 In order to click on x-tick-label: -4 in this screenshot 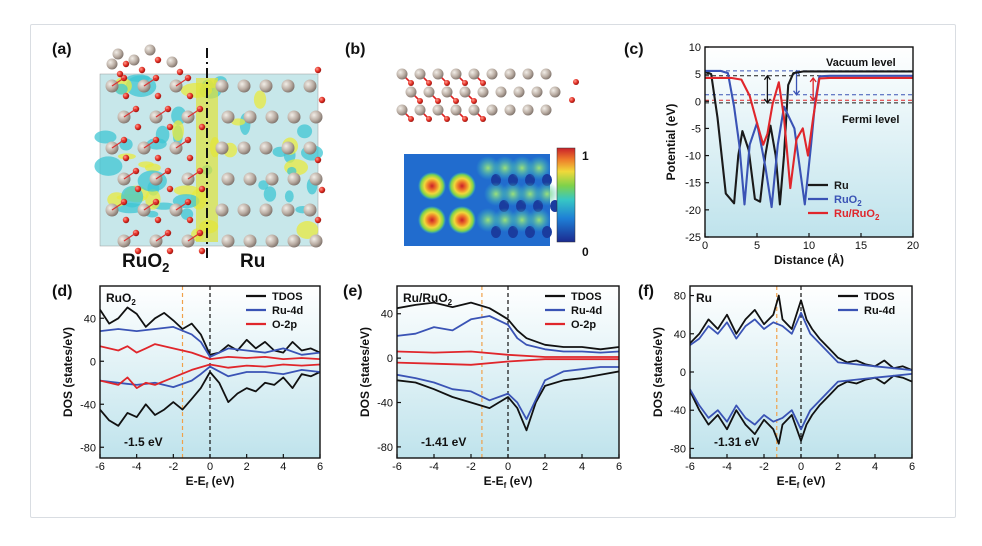, I will do `click(434, 467)`.